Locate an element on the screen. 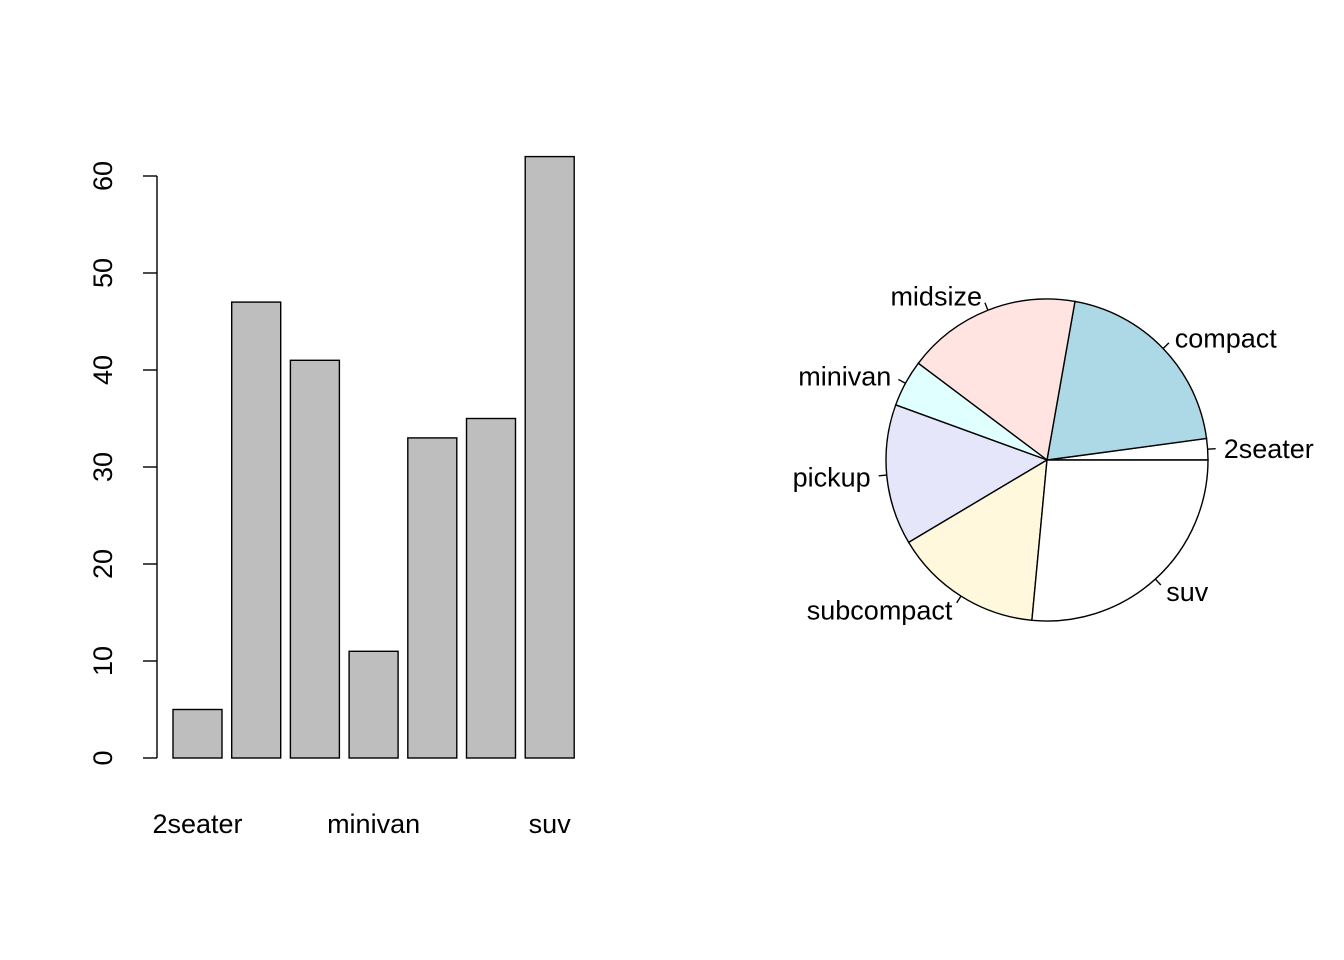 The width and height of the screenshot is (1344, 960). y-tick-label: 10 is located at coordinates (103, 661).